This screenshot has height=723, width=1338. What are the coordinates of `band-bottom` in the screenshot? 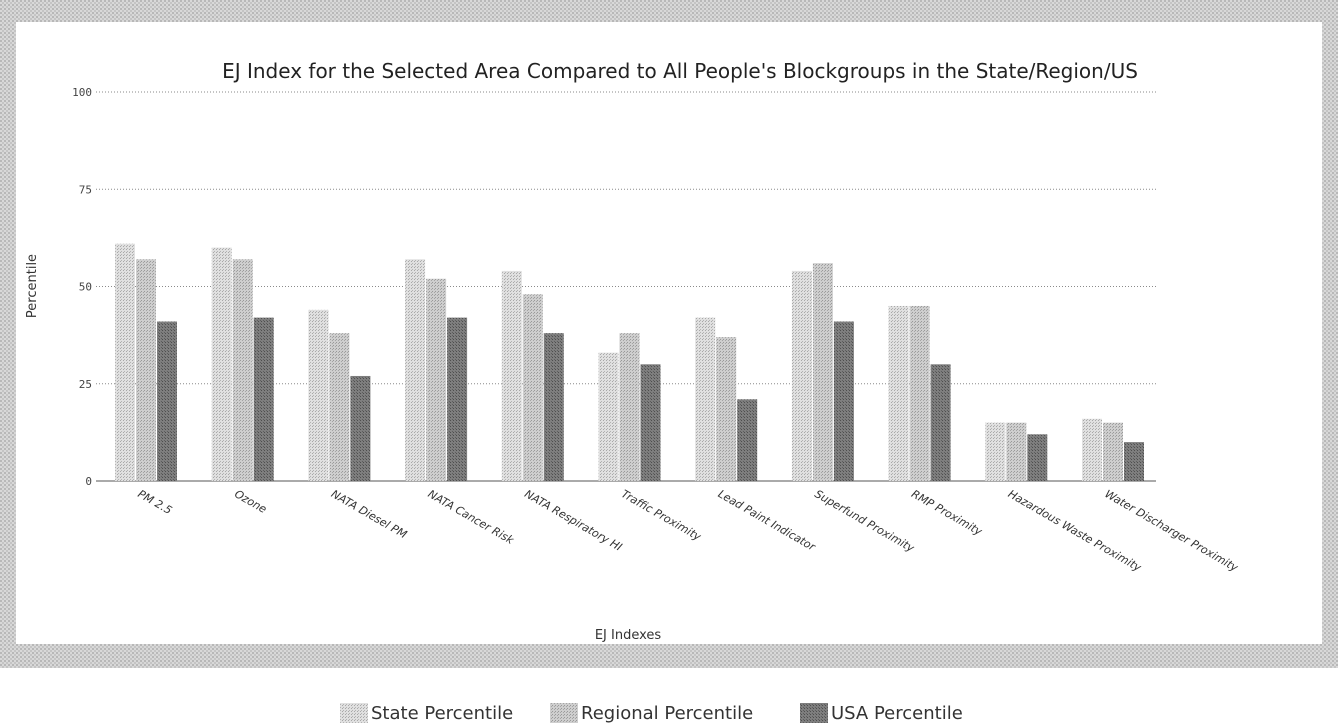 It's located at (669, 656).